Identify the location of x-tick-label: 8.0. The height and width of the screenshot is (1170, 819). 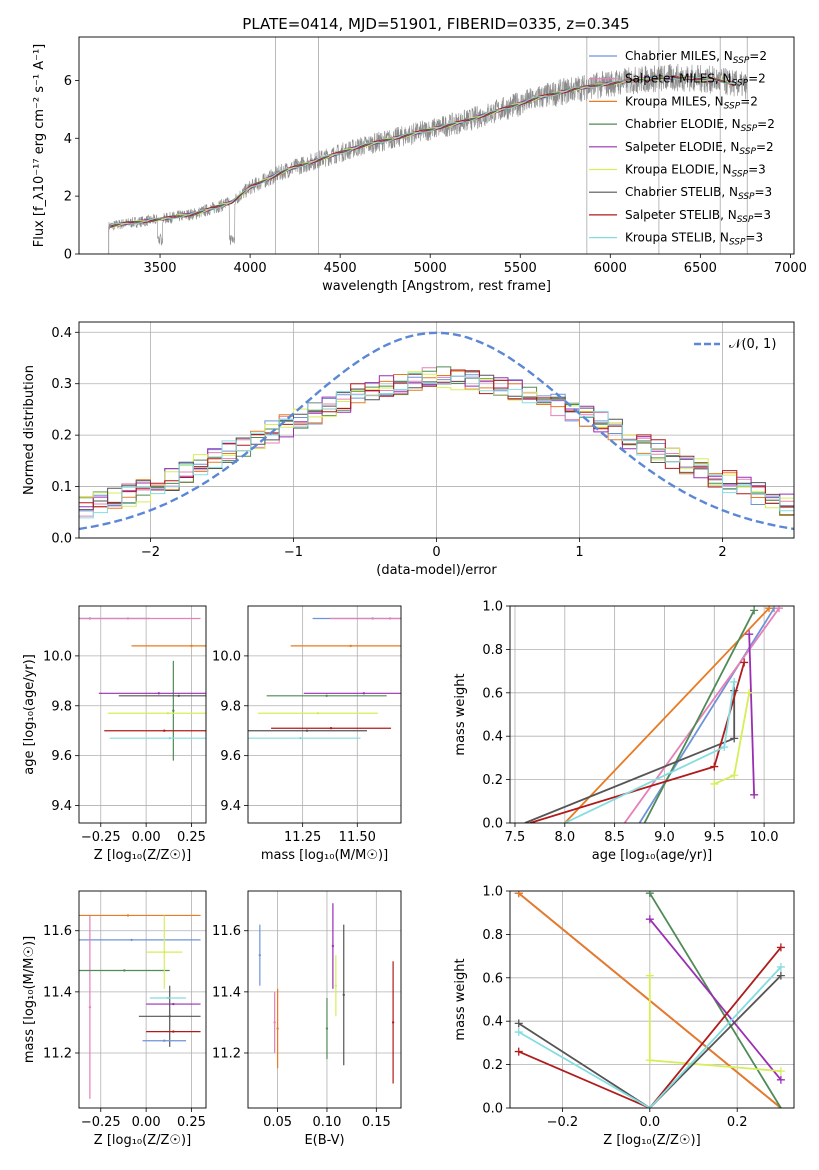
(564, 837).